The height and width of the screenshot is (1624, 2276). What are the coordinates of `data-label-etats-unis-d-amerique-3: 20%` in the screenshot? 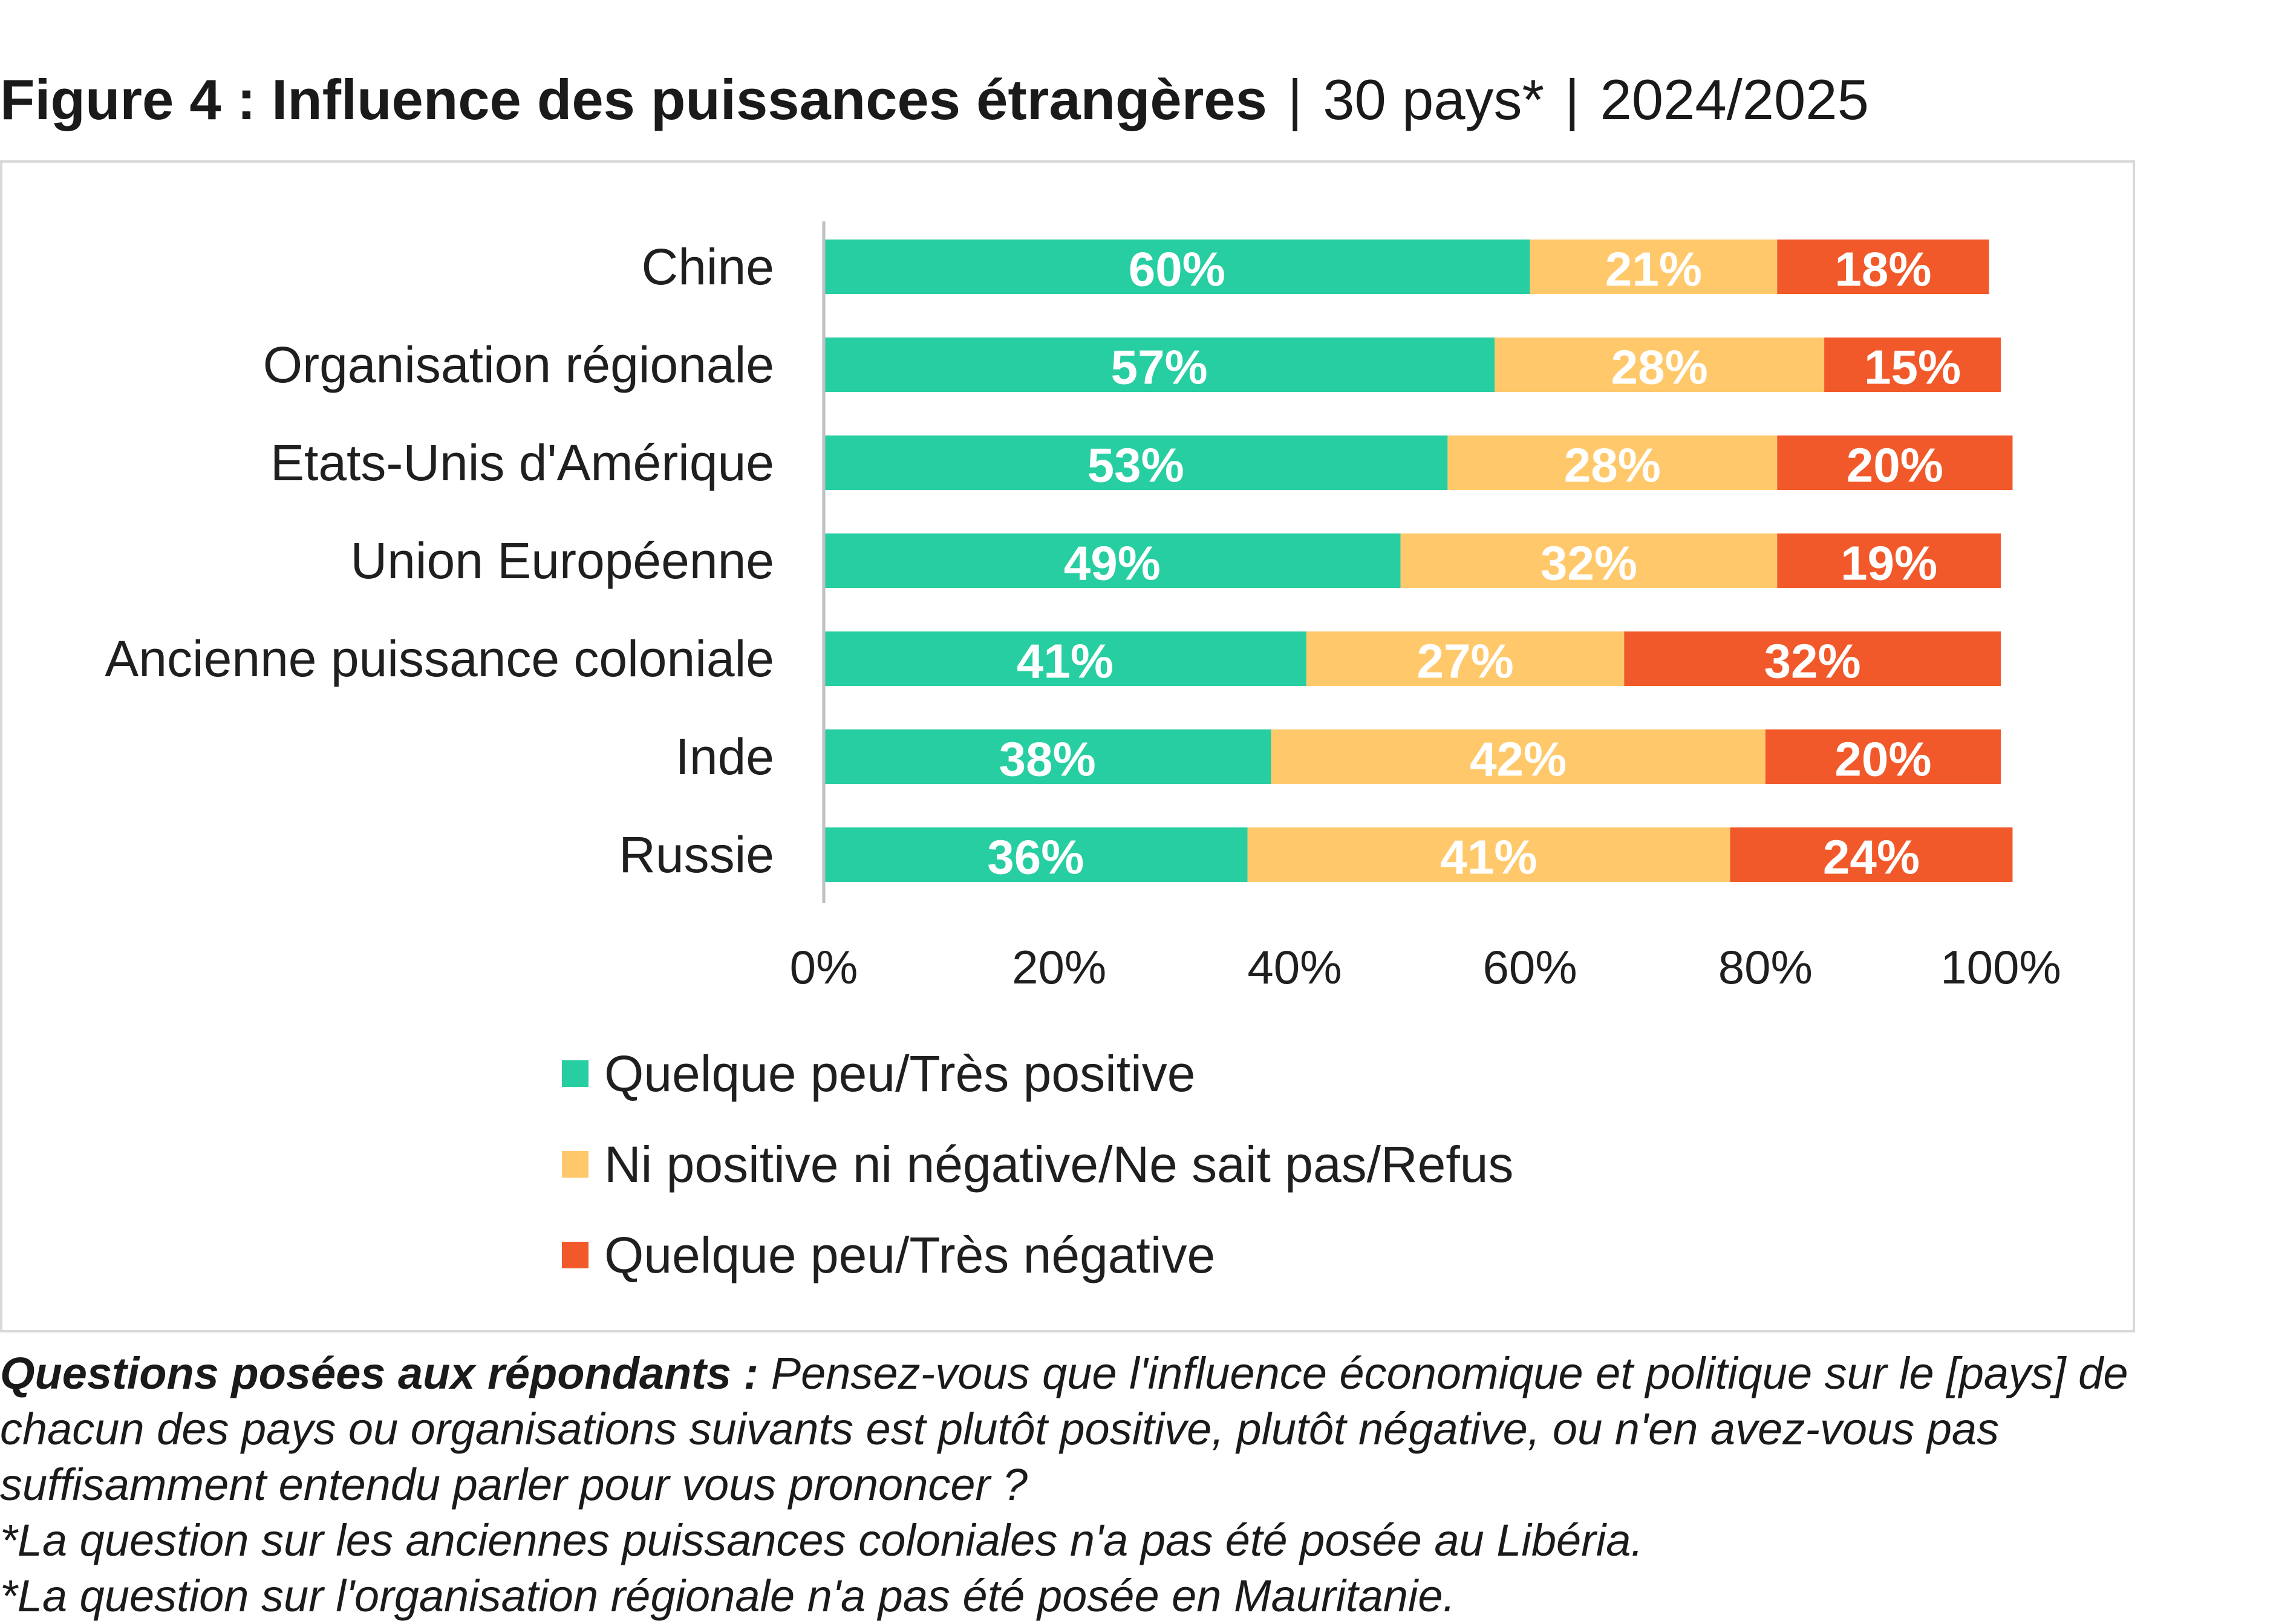 It's located at (1895, 465).